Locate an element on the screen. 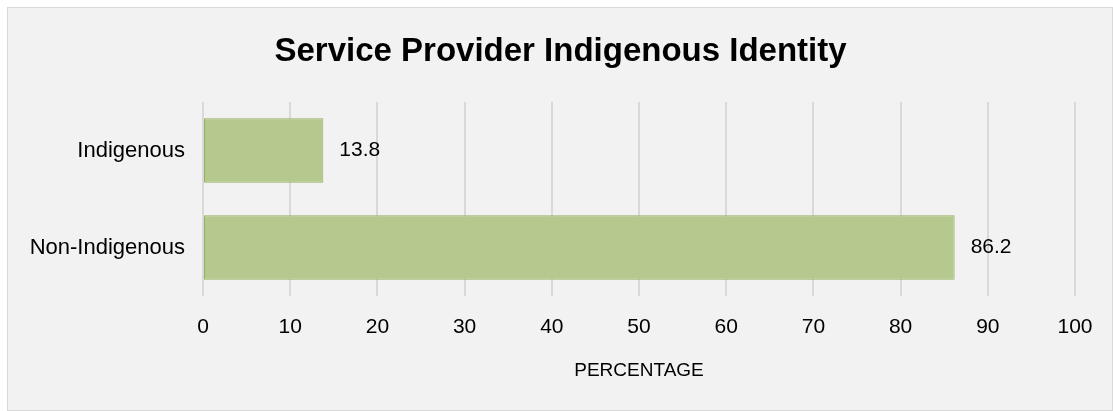 This screenshot has width=1113, height=411. x-tick-label: 10 is located at coordinates (290, 326).